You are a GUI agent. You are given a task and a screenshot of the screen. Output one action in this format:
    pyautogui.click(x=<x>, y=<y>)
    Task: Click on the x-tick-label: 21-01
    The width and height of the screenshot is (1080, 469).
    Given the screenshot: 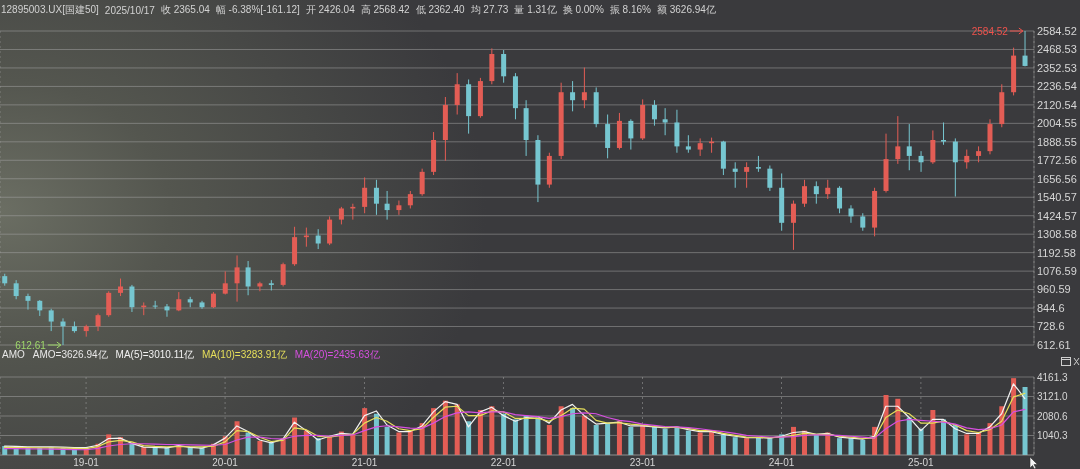 What is the action you would take?
    pyautogui.click(x=364, y=463)
    